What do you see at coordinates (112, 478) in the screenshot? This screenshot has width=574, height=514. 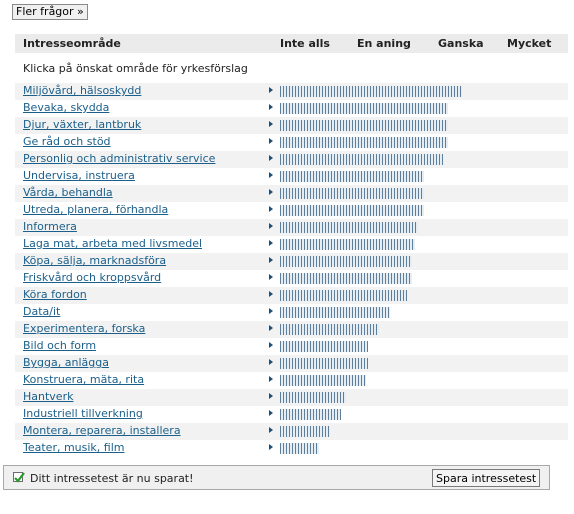 I see `saved-message: Ditt intressetest är nu sparat!` at bounding box center [112, 478].